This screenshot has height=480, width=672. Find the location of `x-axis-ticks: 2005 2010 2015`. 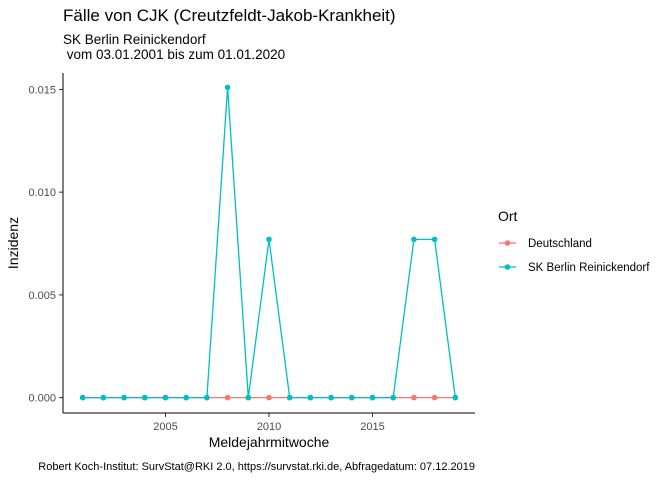

x-axis-ticks: 2005 2010 2015 is located at coordinates (269, 423).